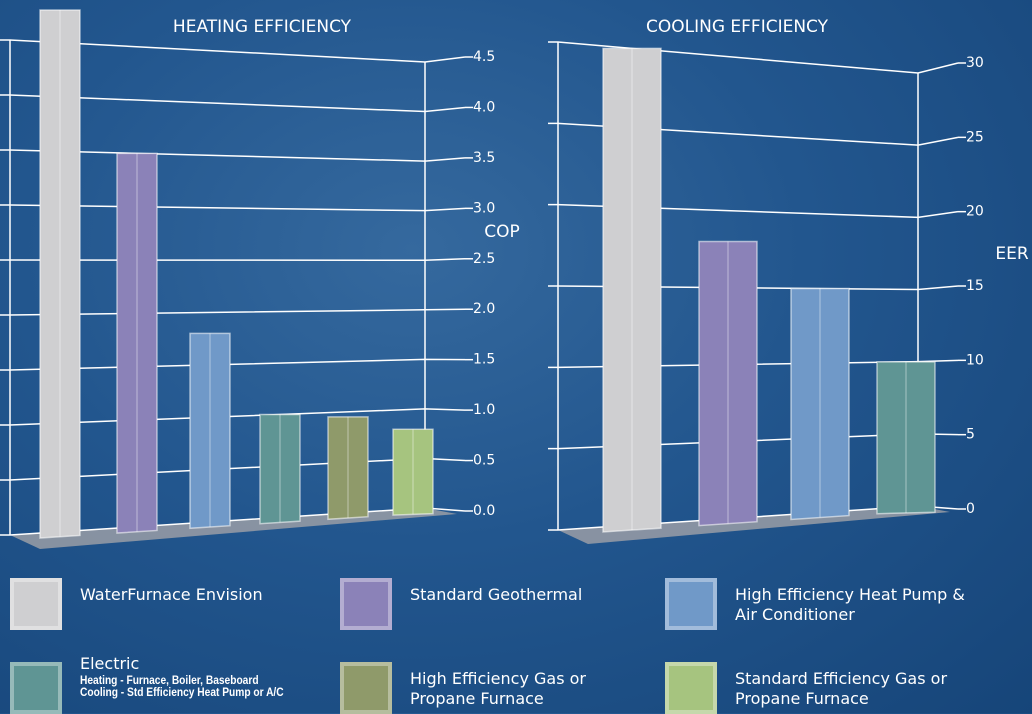  I want to click on y-tick-label: 2.5, so click(484, 259).